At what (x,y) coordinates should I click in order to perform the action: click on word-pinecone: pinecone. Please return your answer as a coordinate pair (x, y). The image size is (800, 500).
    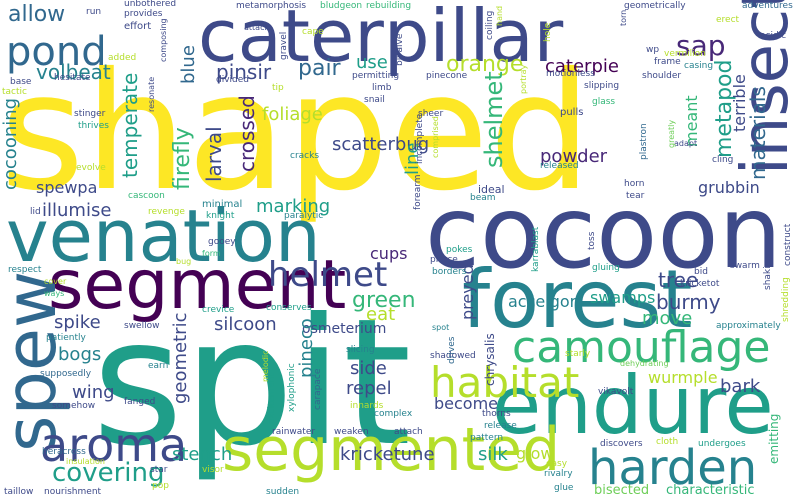
    Looking at the image, I should click on (447, 76).